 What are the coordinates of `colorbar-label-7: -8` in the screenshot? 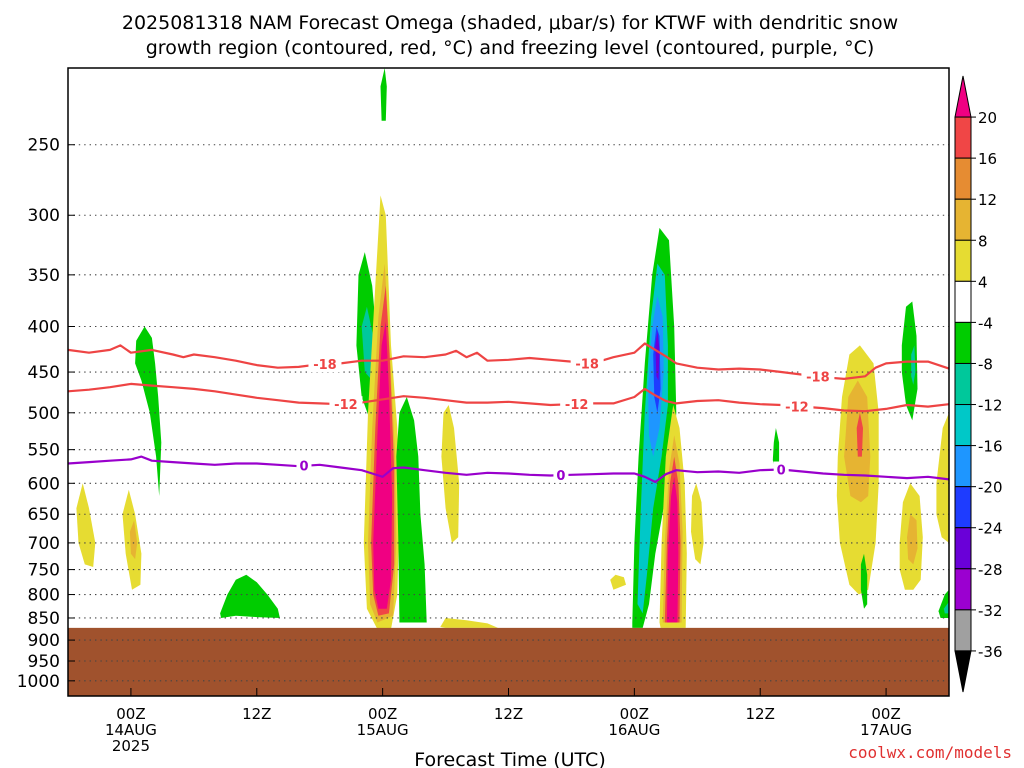 It's located at (985, 364).